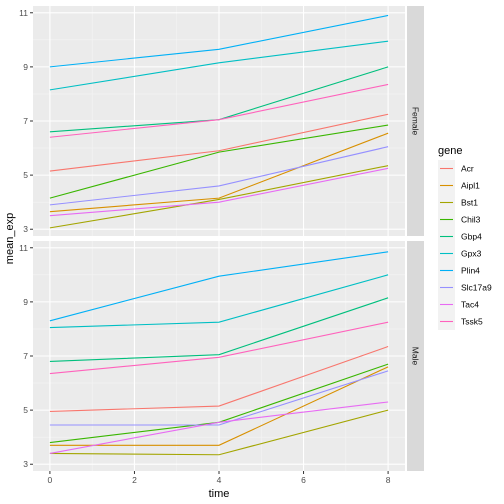  What do you see at coordinates (219, 494) in the screenshot?
I see `x-axis-title: time` at bounding box center [219, 494].